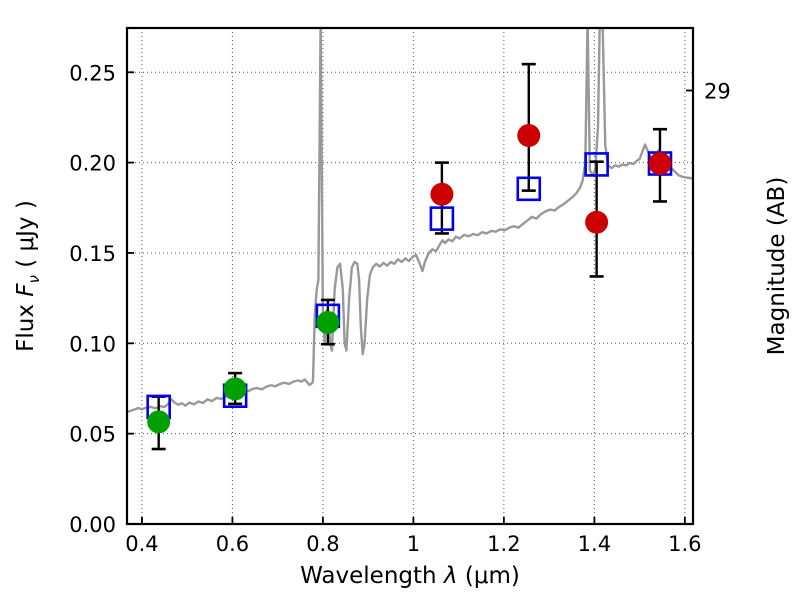  Describe the element at coordinates (26, 237) in the screenshot. I see `y-axis-title-units: ( μJy )` at that location.